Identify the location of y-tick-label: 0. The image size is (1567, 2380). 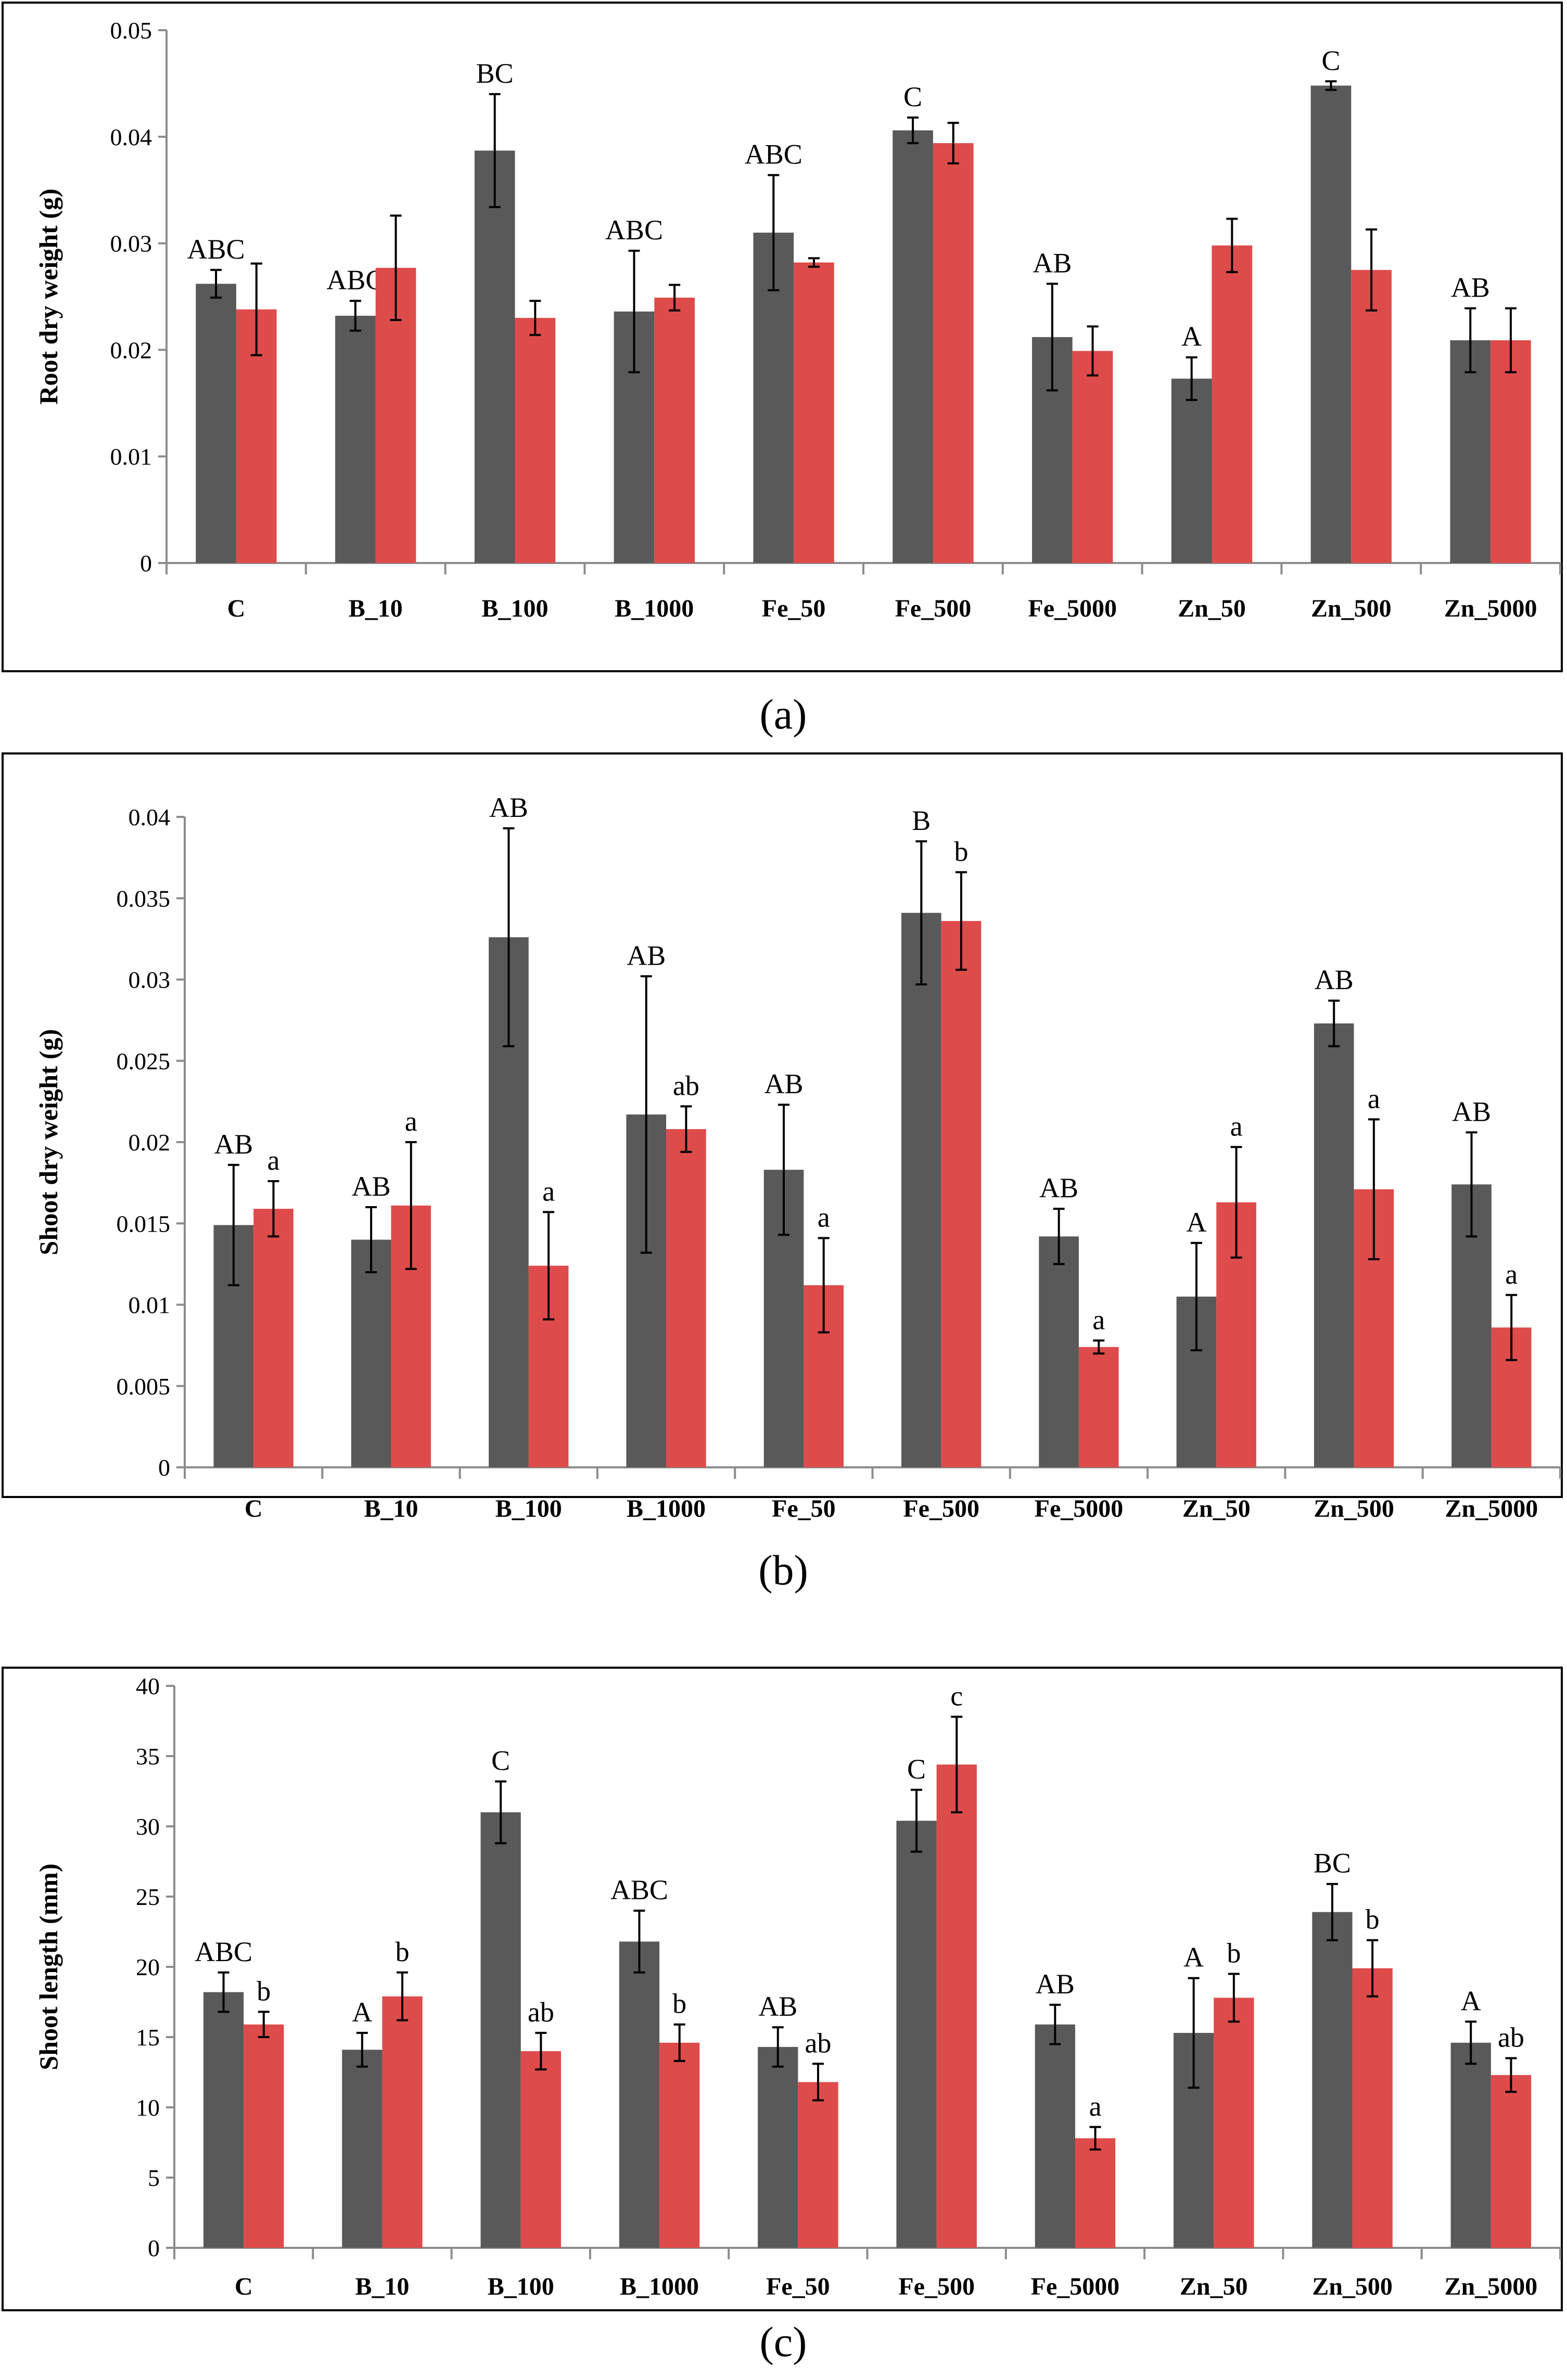
(154, 2248).